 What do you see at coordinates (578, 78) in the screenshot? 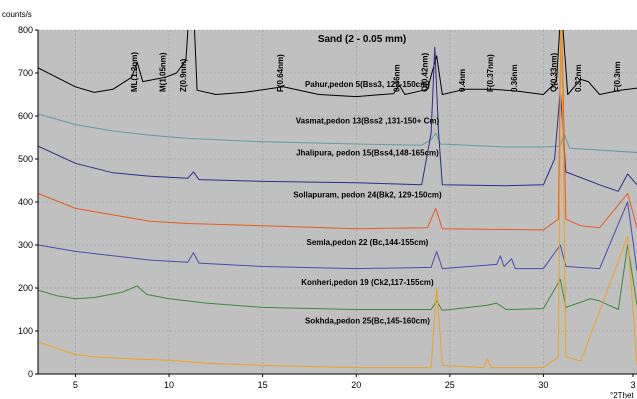
I see `peak-label-11: 0.32nm` at bounding box center [578, 78].